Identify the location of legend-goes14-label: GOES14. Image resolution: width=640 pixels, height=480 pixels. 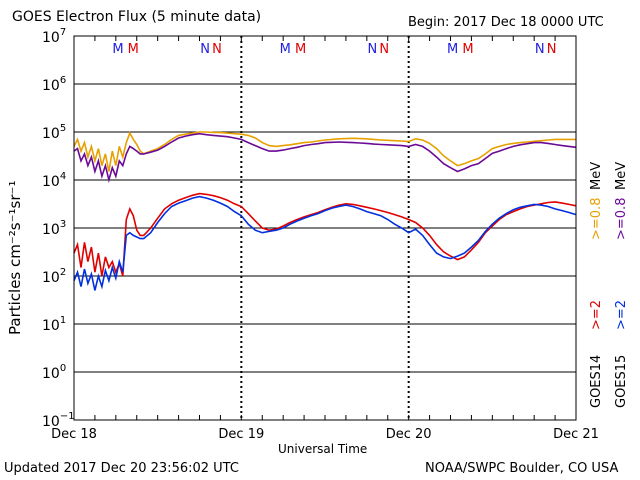
(596, 381).